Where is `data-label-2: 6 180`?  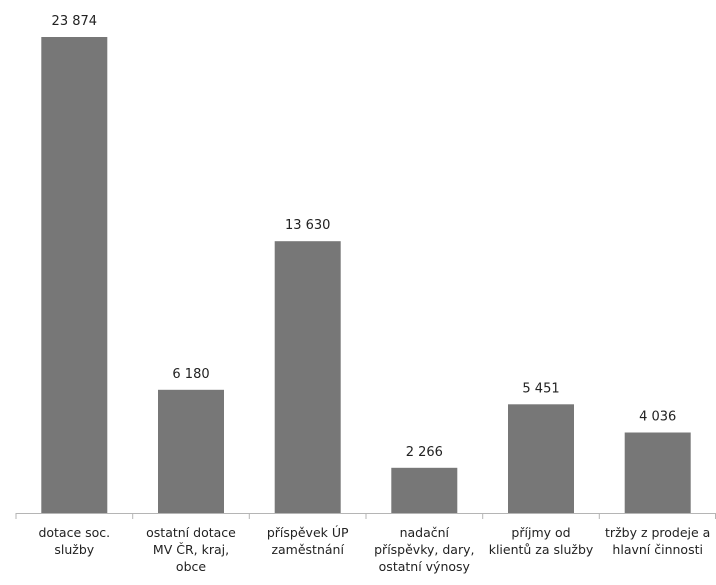
data-label-2: 6 180 is located at coordinates (190, 374).